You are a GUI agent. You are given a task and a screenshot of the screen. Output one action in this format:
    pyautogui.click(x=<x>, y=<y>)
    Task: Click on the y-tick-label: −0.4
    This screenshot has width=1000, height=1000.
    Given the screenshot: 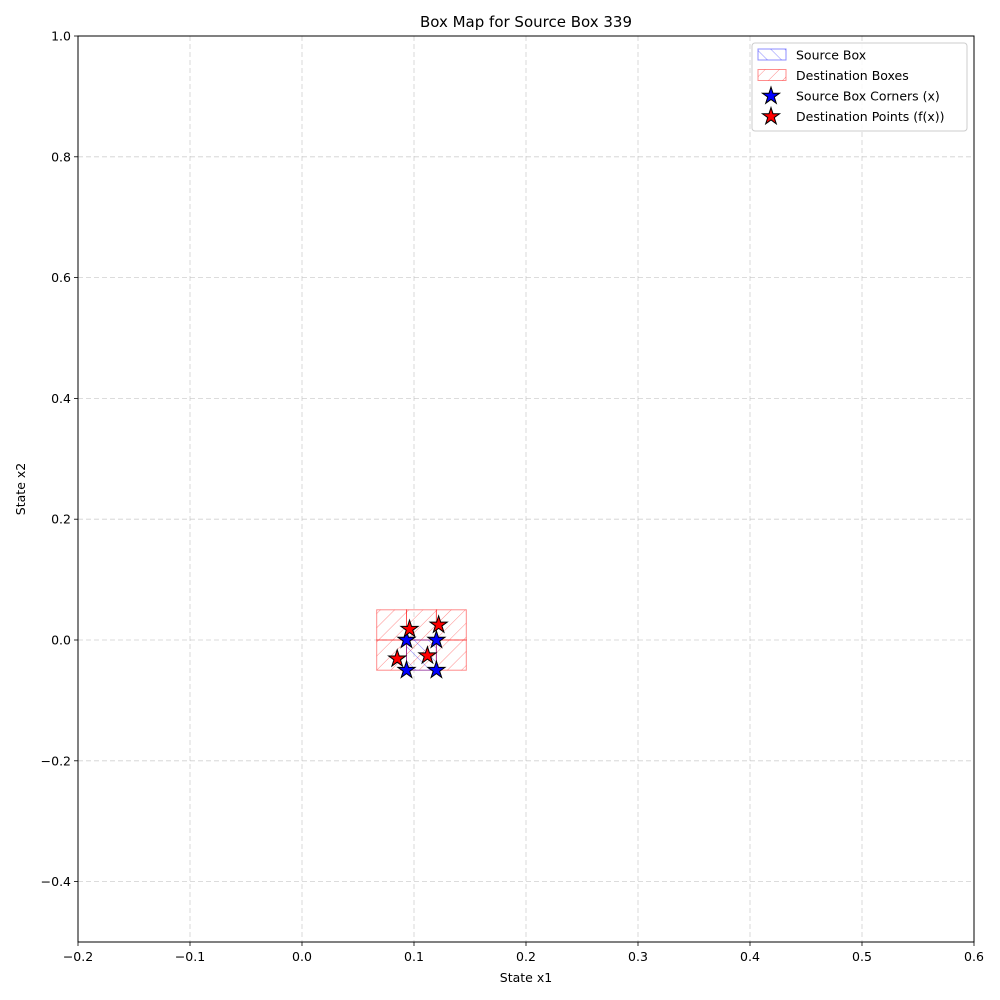 What is the action you would take?
    pyautogui.click(x=56, y=881)
    